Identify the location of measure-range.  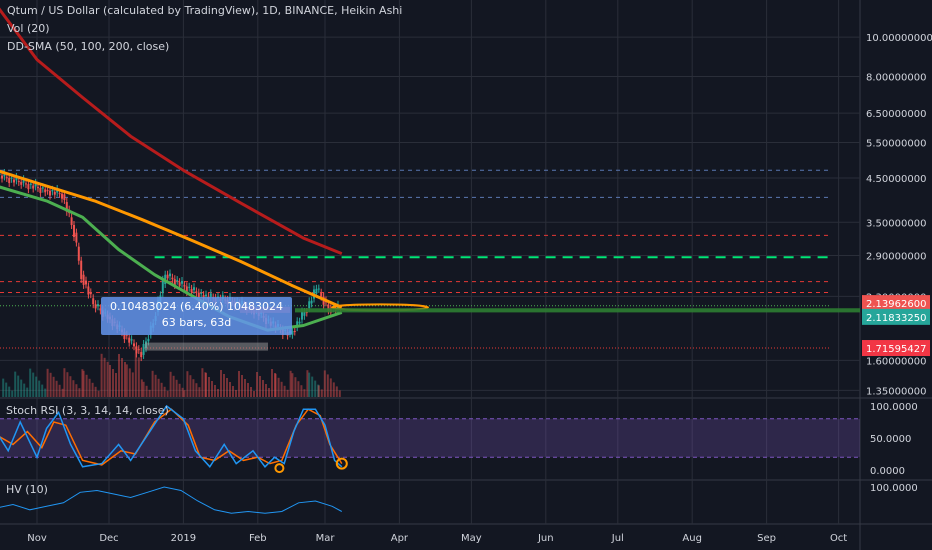
(206, 346).